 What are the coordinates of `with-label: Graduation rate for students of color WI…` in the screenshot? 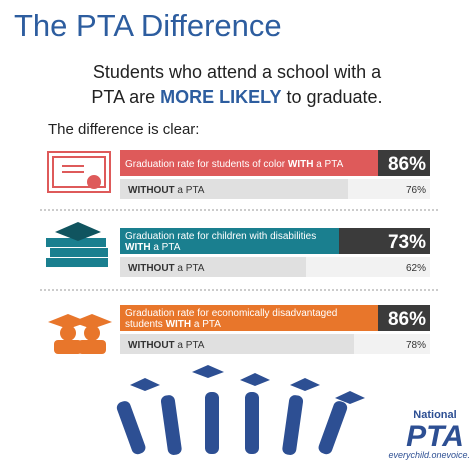 It's located at (234, 164).